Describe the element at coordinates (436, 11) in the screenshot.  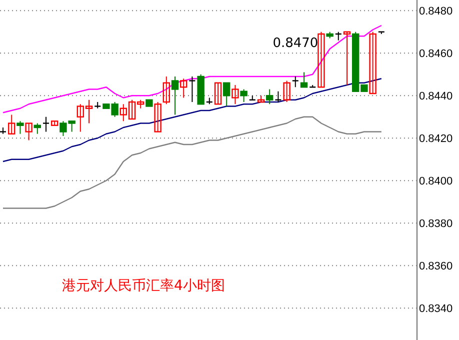
I see `y-tick-label: 0.8480` at that location.